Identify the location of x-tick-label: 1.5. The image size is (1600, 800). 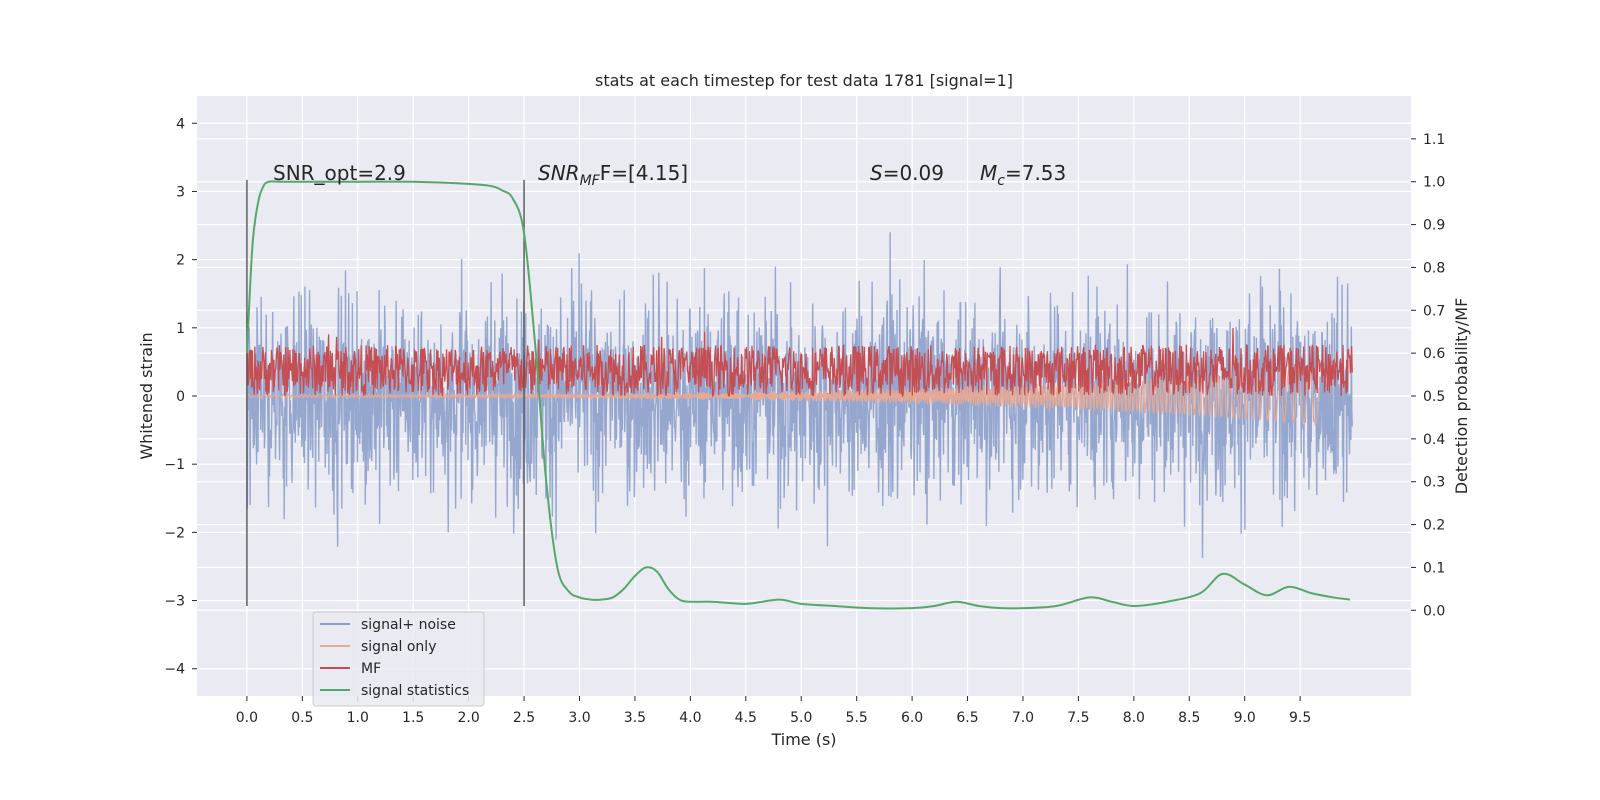
(413, 718).